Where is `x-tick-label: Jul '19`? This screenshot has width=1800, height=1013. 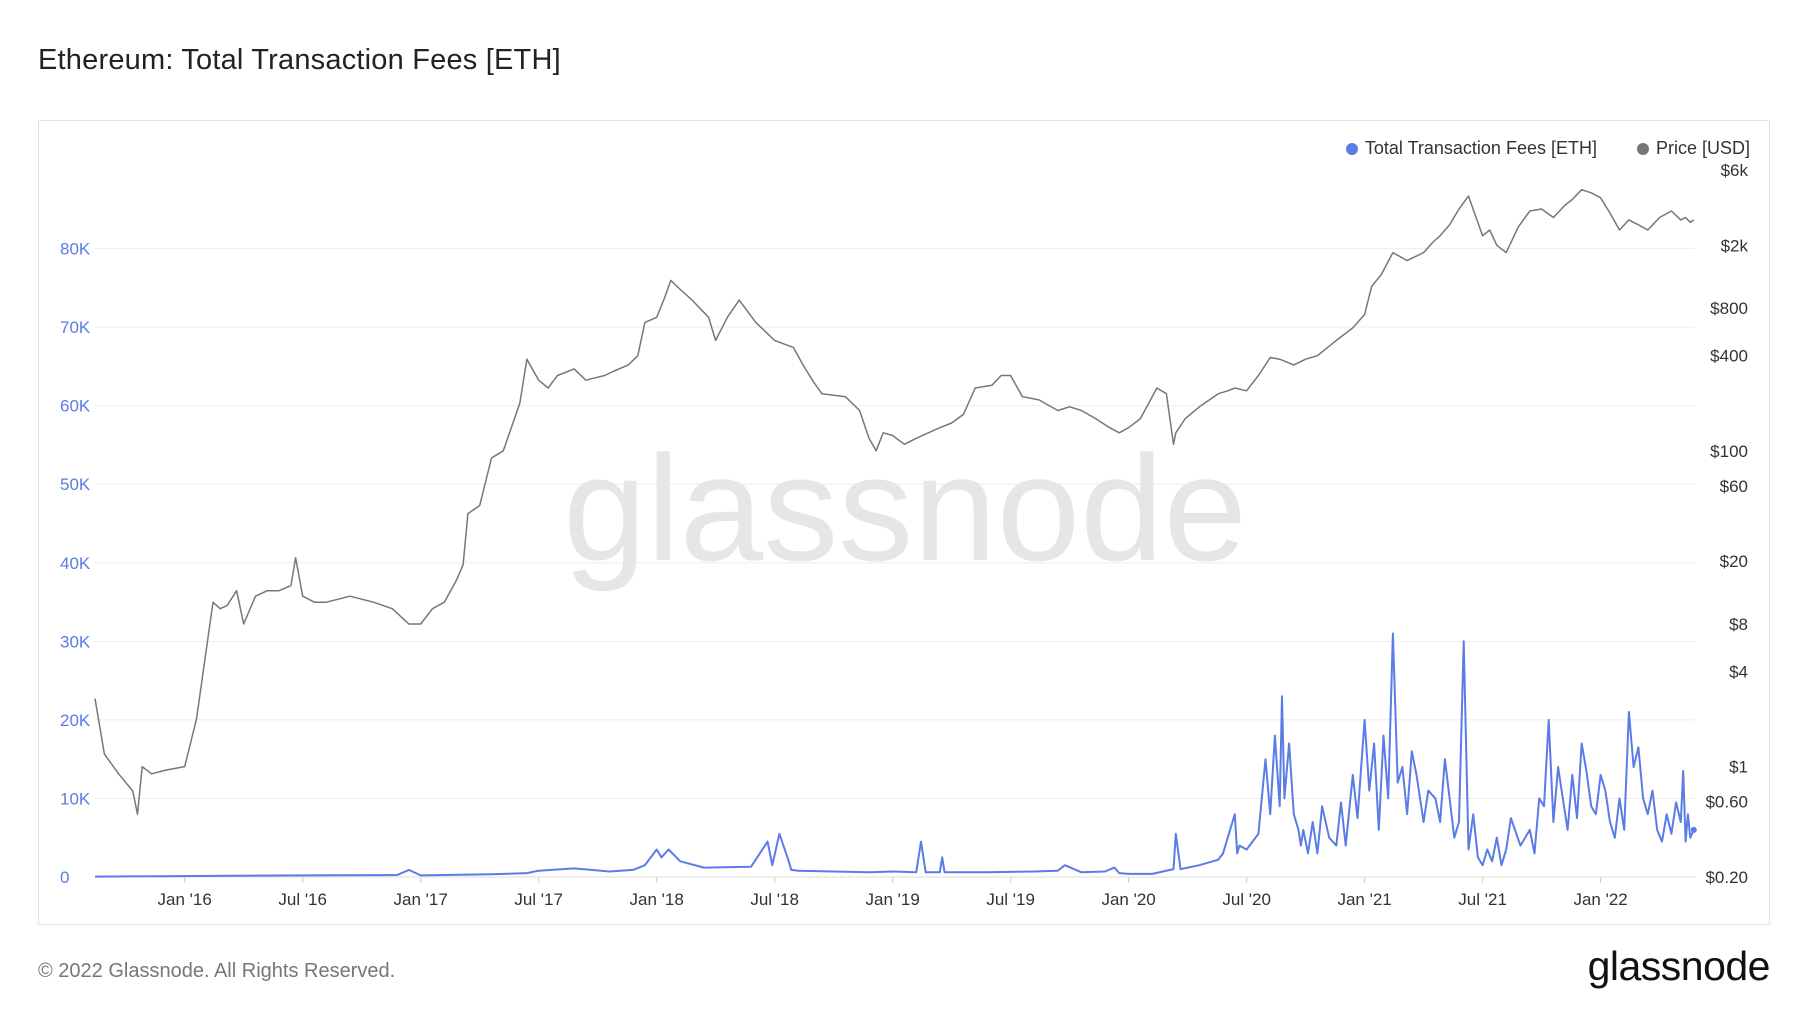 x-tick-label: Jul '19 is located at coordinates (1010, 899).